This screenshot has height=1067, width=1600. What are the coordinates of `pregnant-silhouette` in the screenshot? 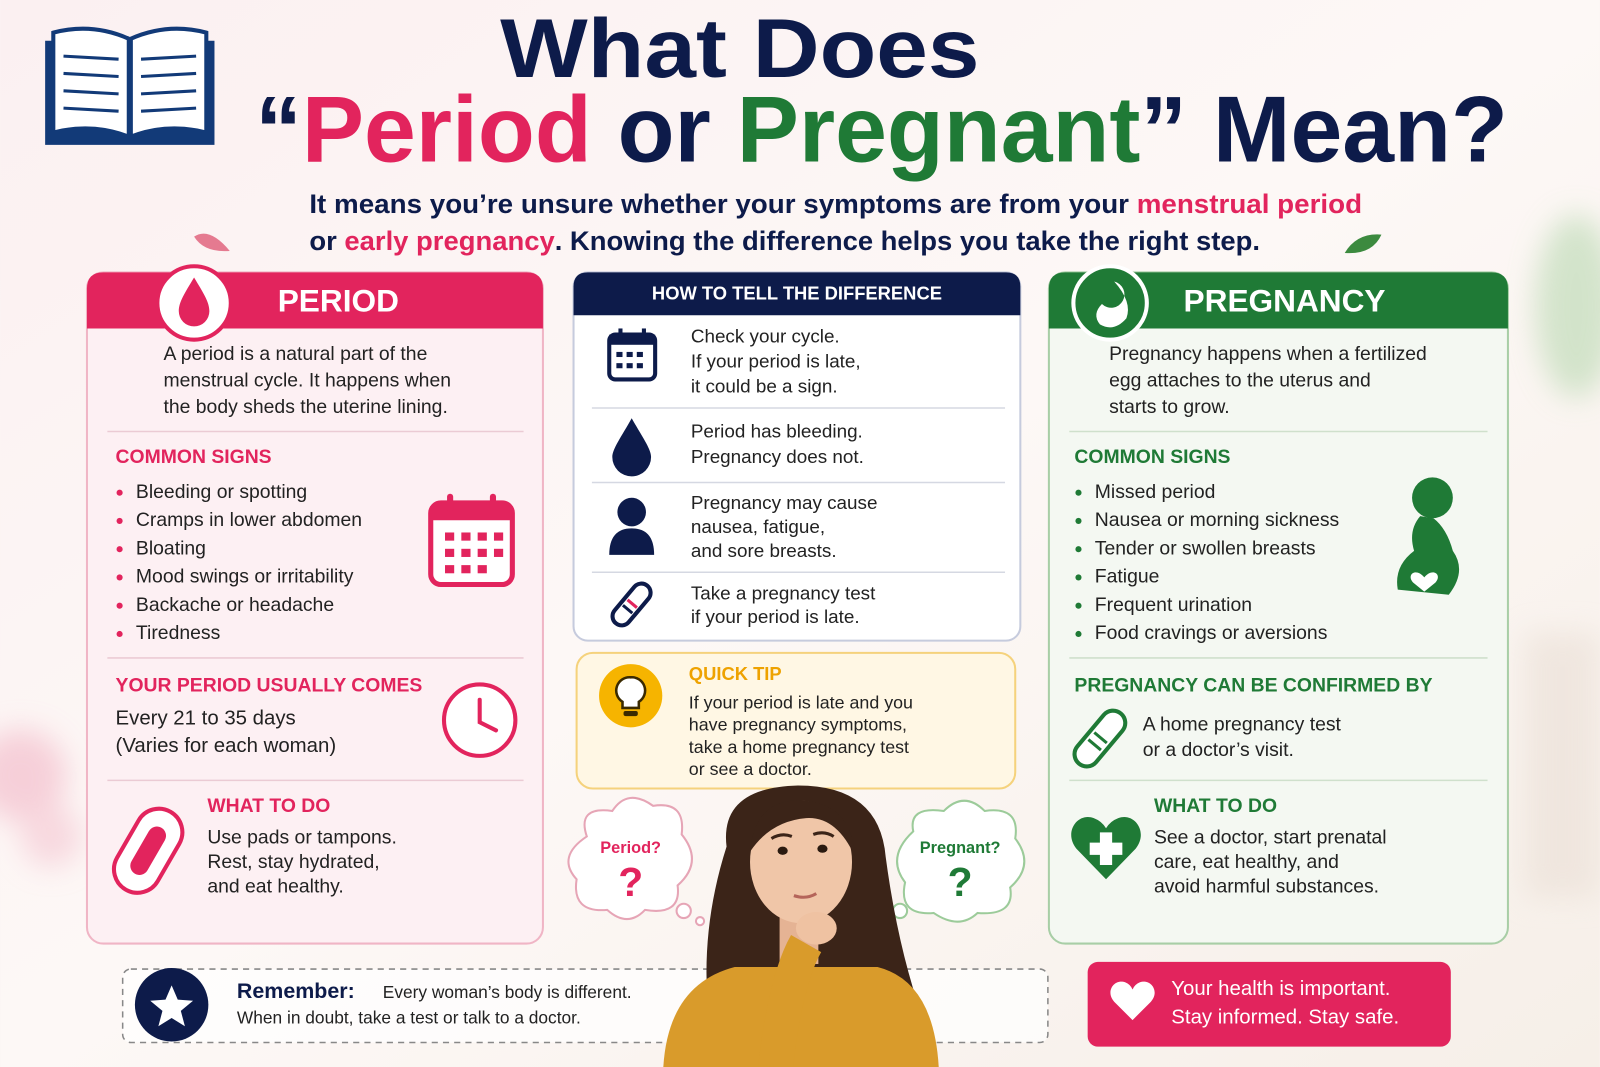 It's located at (1428, 536).